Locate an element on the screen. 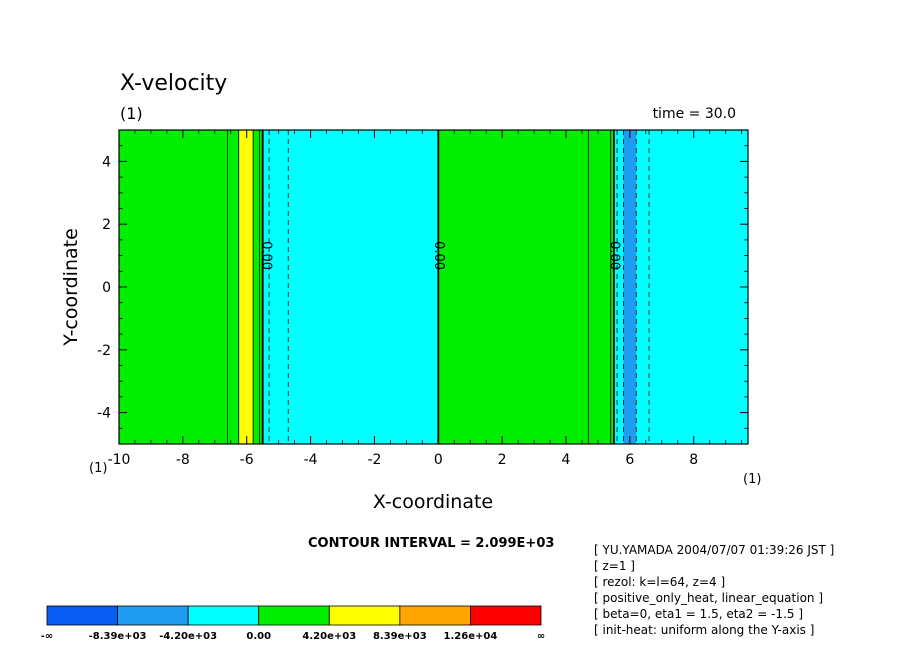  x-tick-label: 2 is located at coordinates (502, 460).